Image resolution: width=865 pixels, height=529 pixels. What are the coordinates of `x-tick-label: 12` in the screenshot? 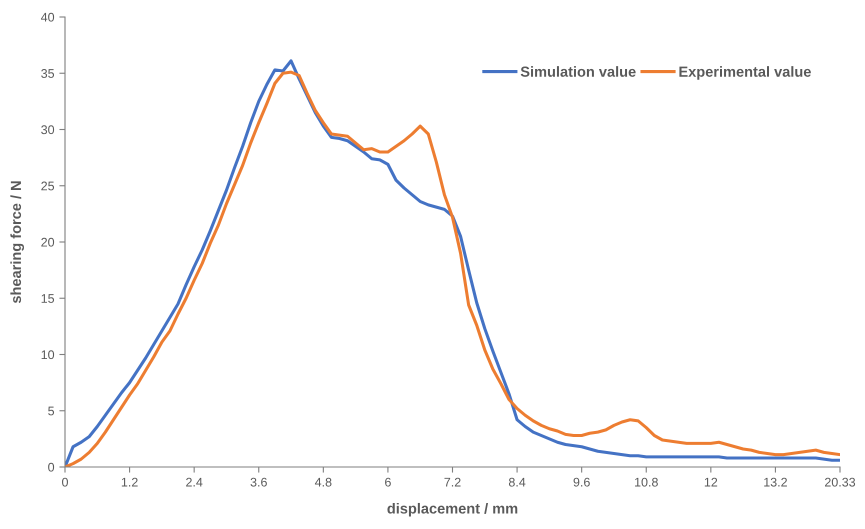 It's located at (711, 482).